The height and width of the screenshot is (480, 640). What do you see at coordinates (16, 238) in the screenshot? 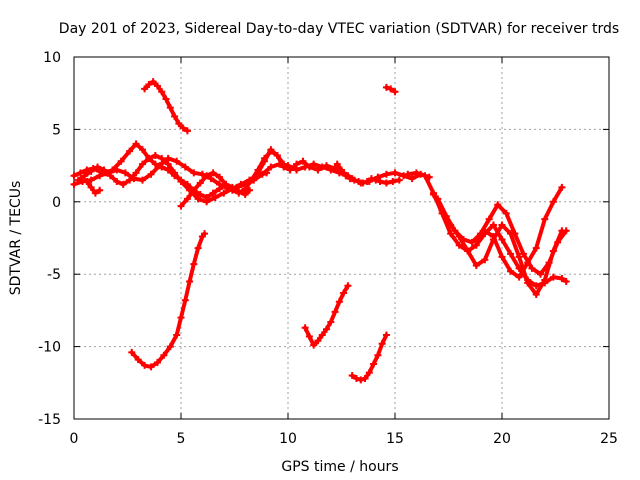
I see `y-axis-label: SDTVAR / TECUs` at bounding box center [16, 238].